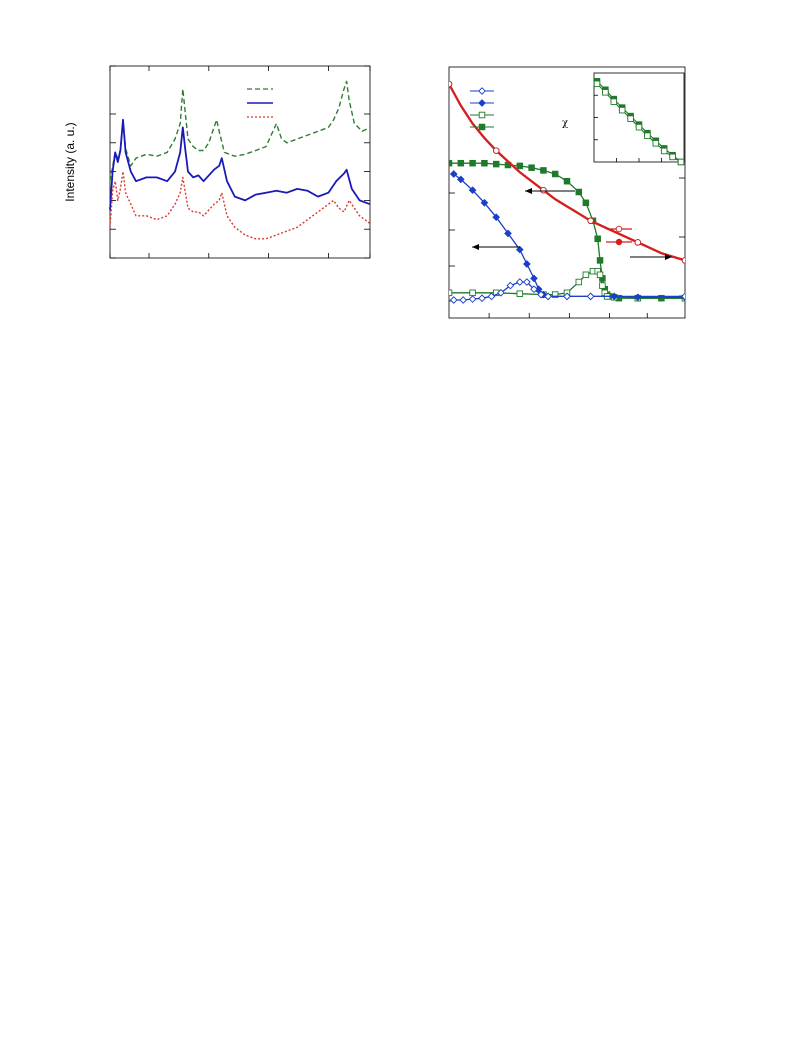 The image size is (793, 1056). I want to click on inset-series, so click(639, 121).